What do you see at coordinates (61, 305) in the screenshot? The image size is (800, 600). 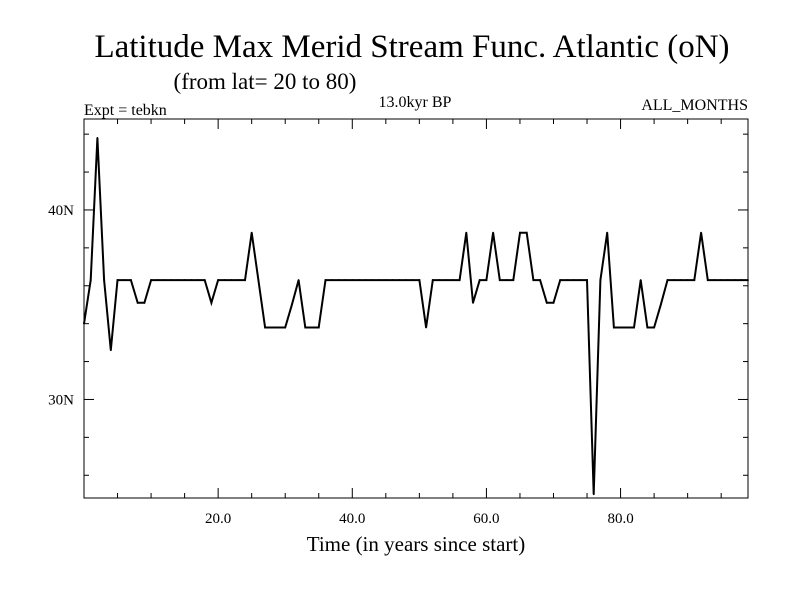 I see `y-axis-tick-labels: 30N 40N` at bounding box center [61, 305].